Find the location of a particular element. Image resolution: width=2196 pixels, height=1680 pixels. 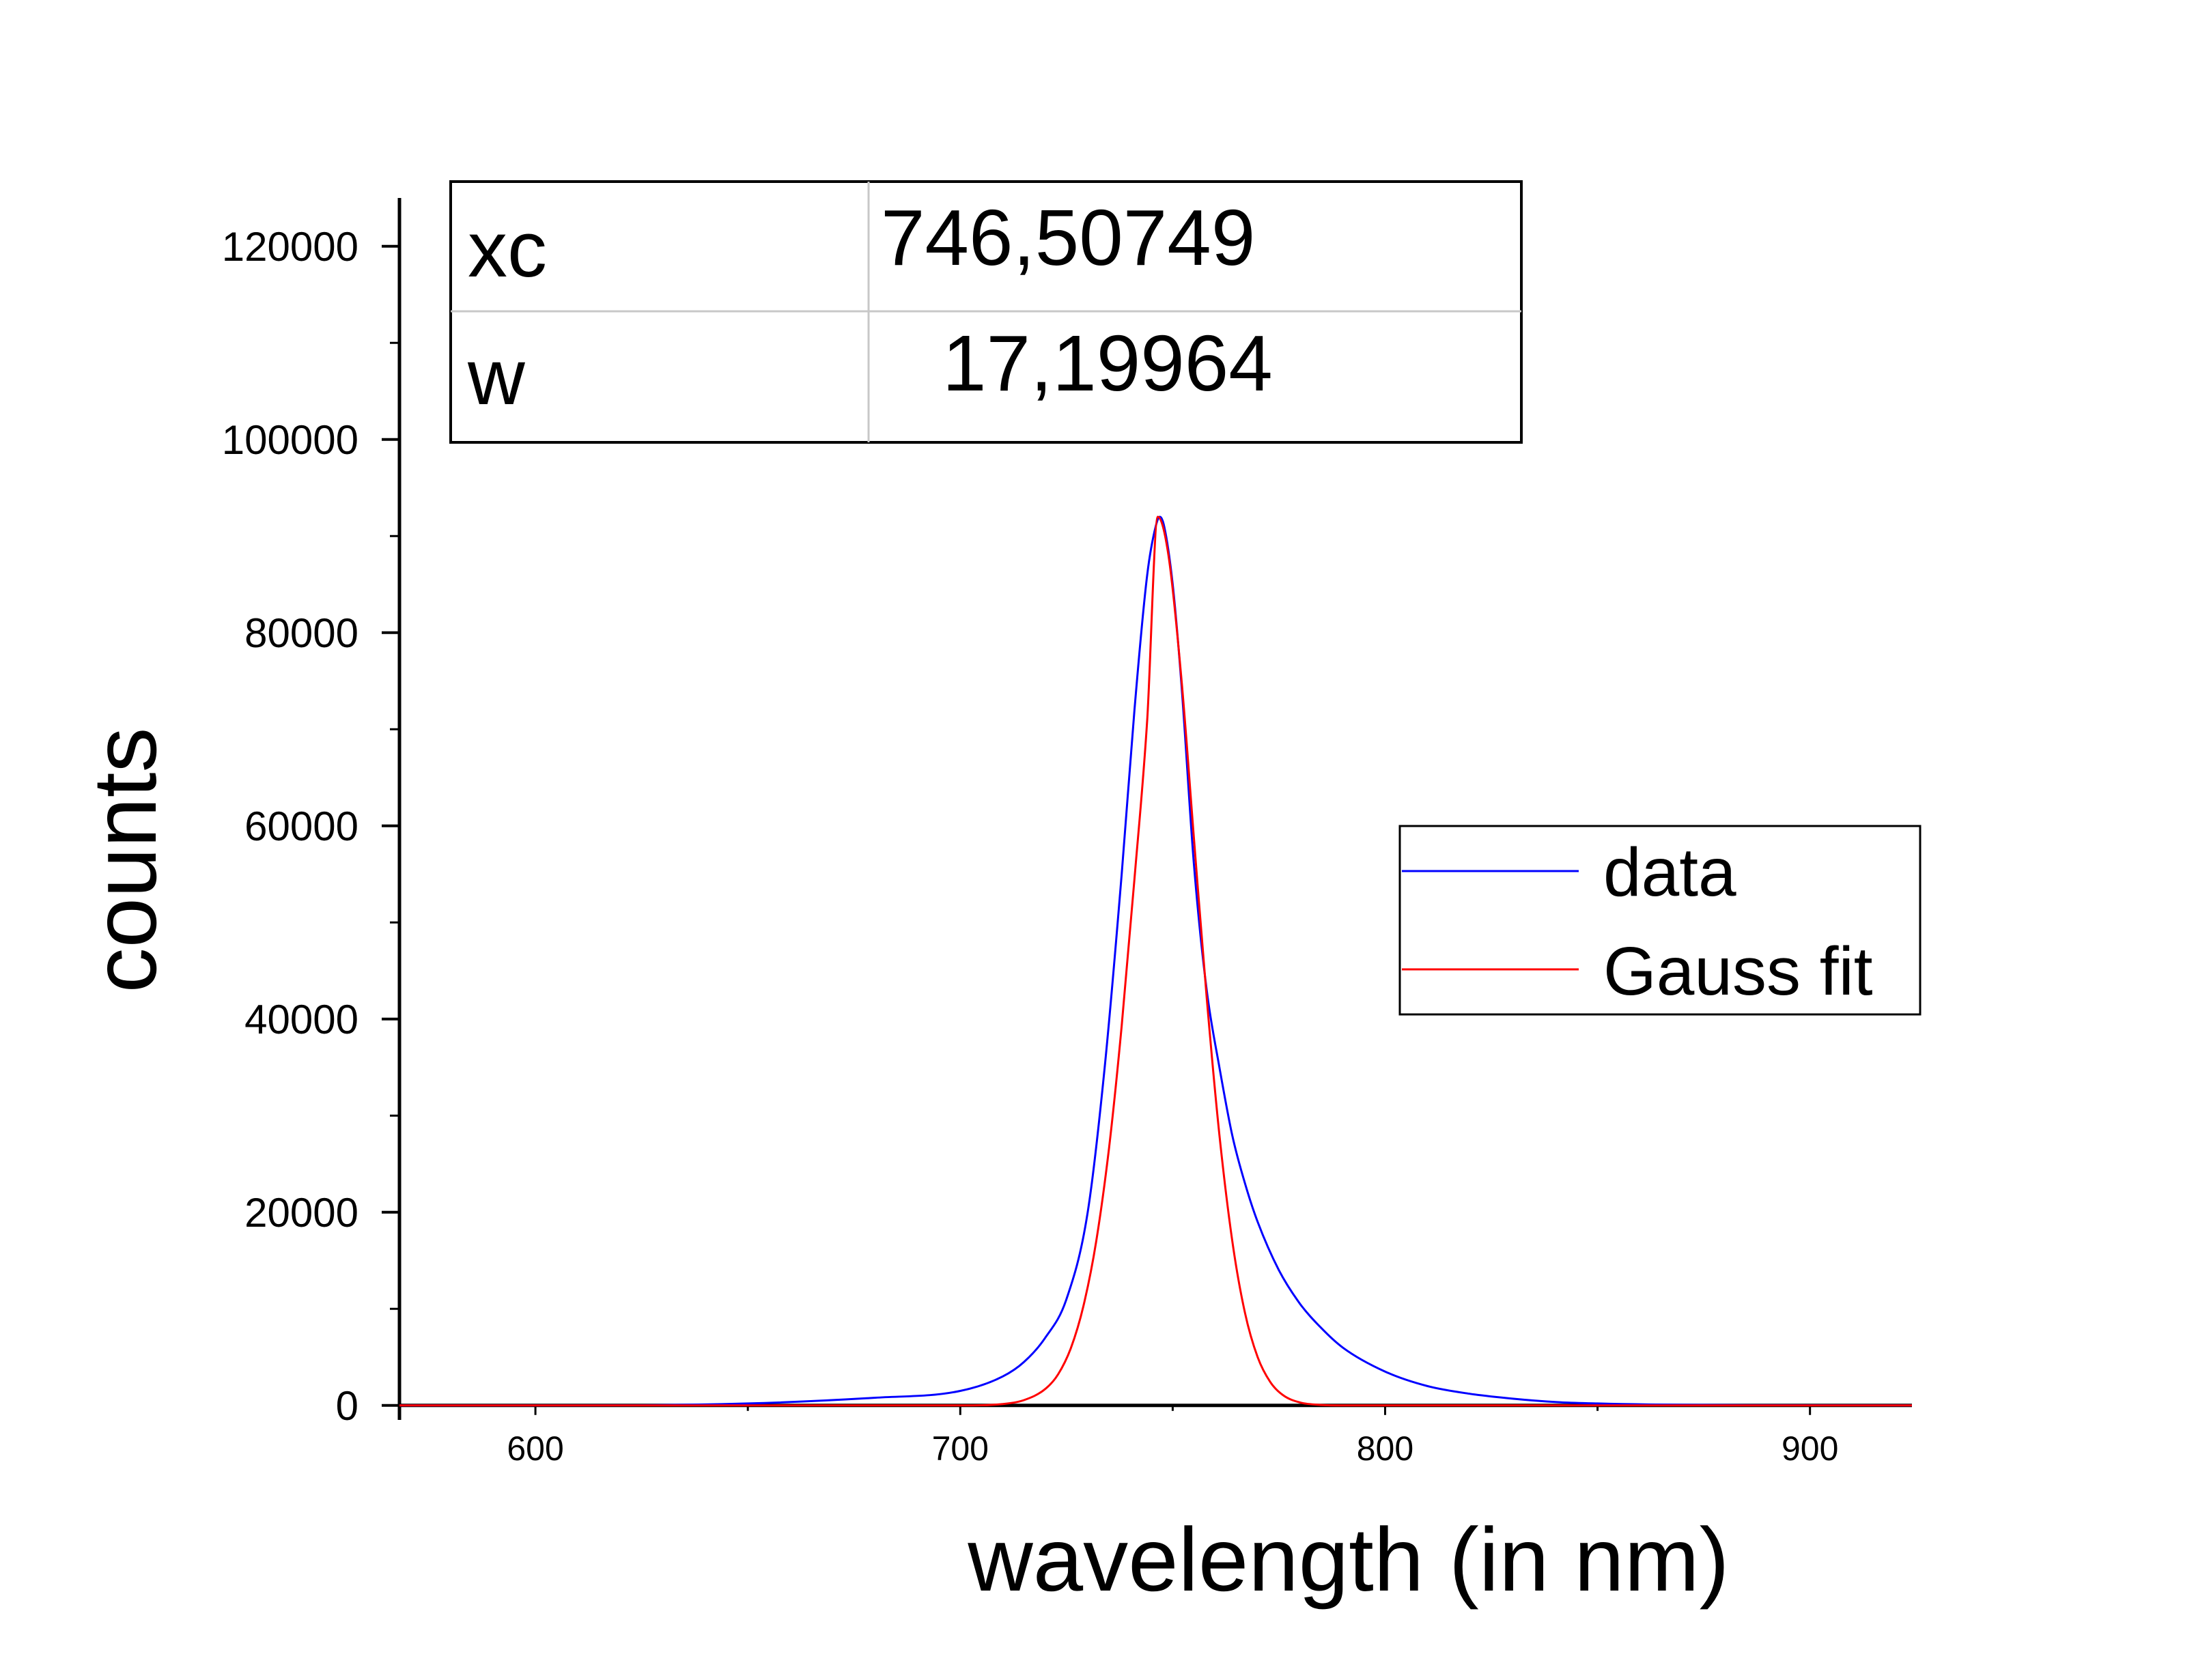

fit-param-name-xc: xc is located at coordinates (508, 249).